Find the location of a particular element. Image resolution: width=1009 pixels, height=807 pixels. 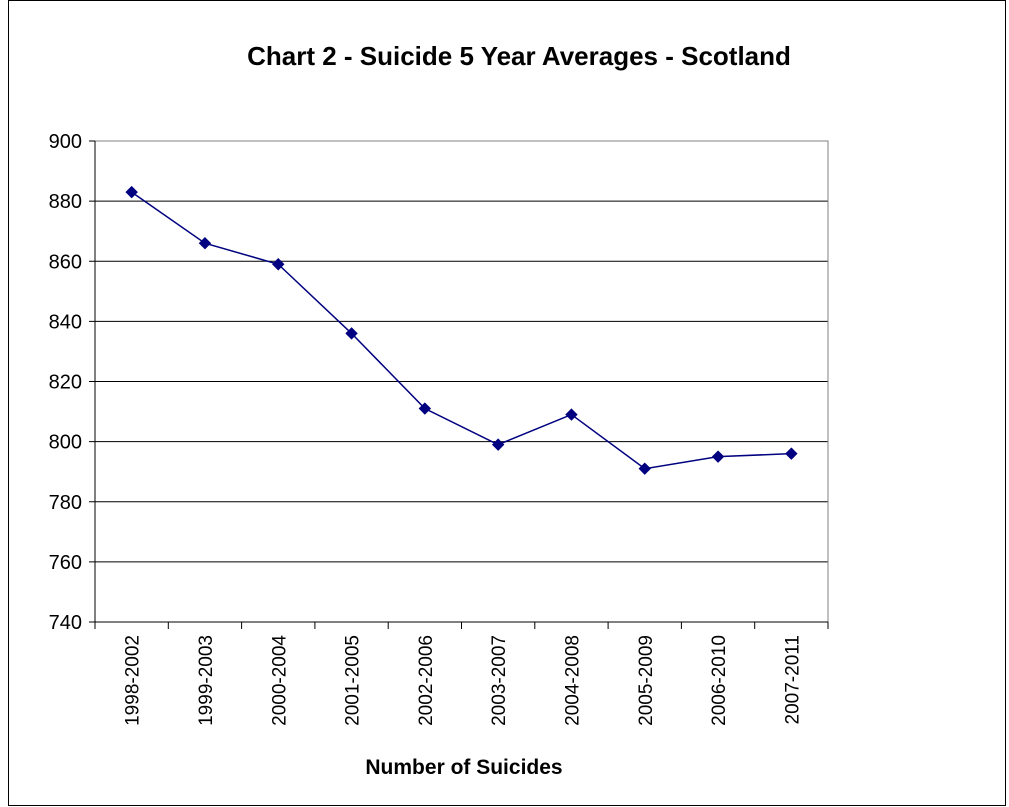

y-axis: 740 760 780 800 820 840 860 880 900 is located at coordinates (72, 382).